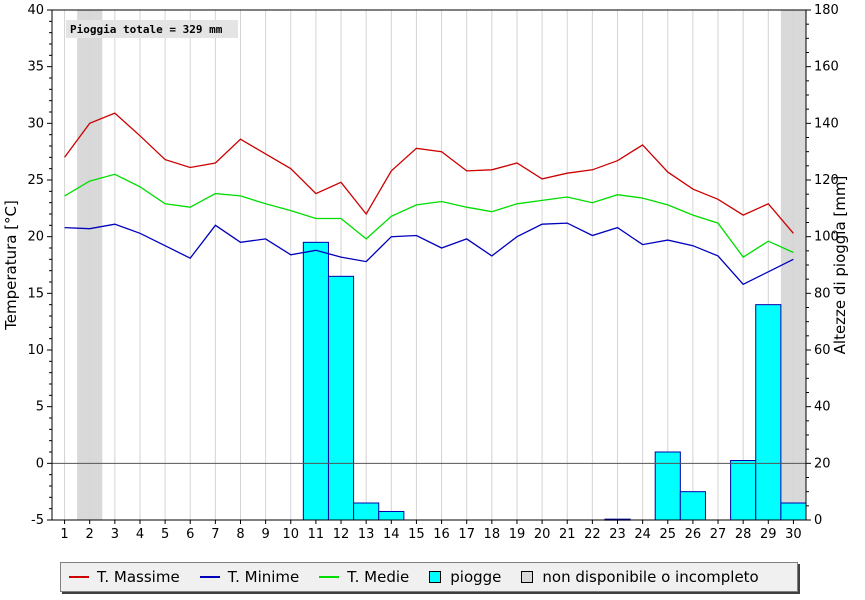 Image resolution: width=865 pixels, height=600 pixels. I want to click on y-right-tick-label-0: 0, so click(818, 520).